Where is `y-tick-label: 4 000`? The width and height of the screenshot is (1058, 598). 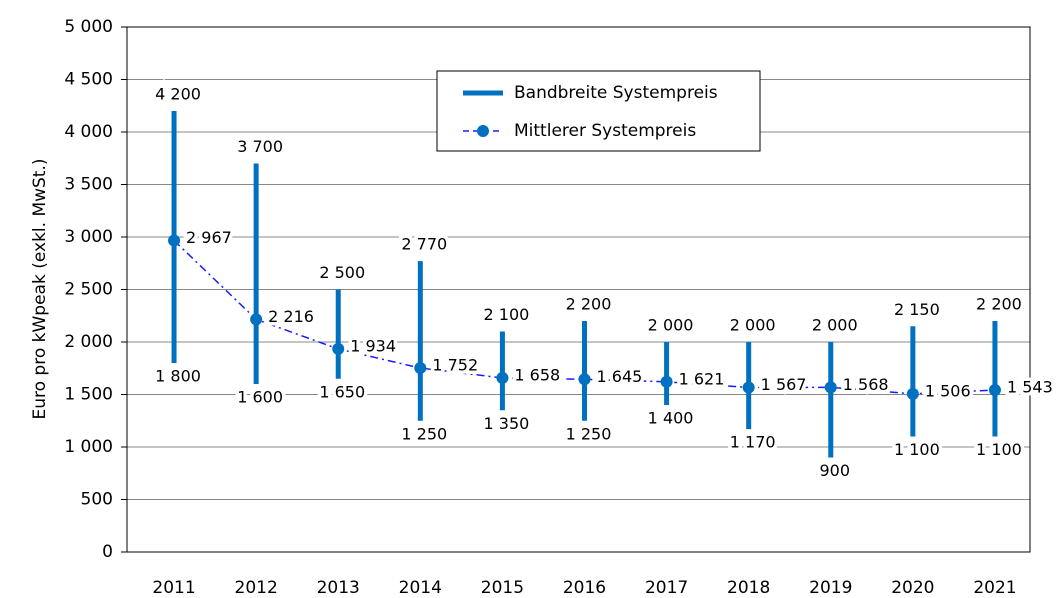 y-tick-label: 4 000 is located at coordinates (88, 132).